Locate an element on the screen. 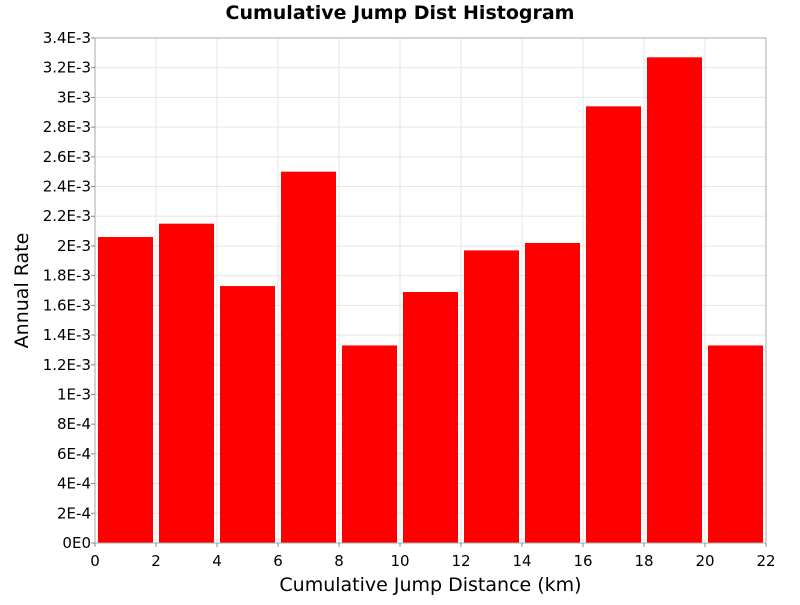 The height and width of the screenshot is (605, 800). y-tick-label: 1.6E-3 is located at coordinates (67, 305).